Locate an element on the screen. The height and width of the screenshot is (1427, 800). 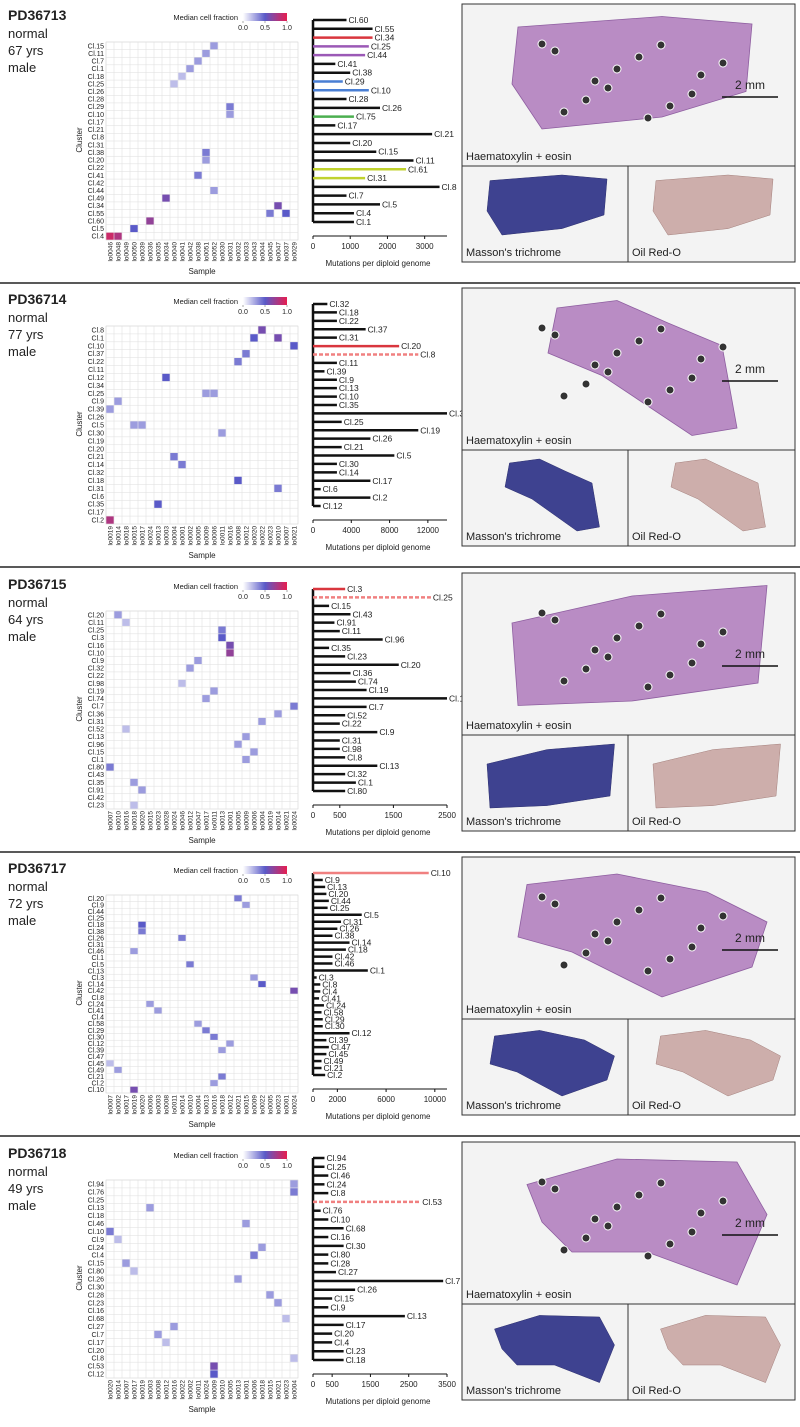
colorbar-tick-label: 1.0 is located at coordinates (287, 881).